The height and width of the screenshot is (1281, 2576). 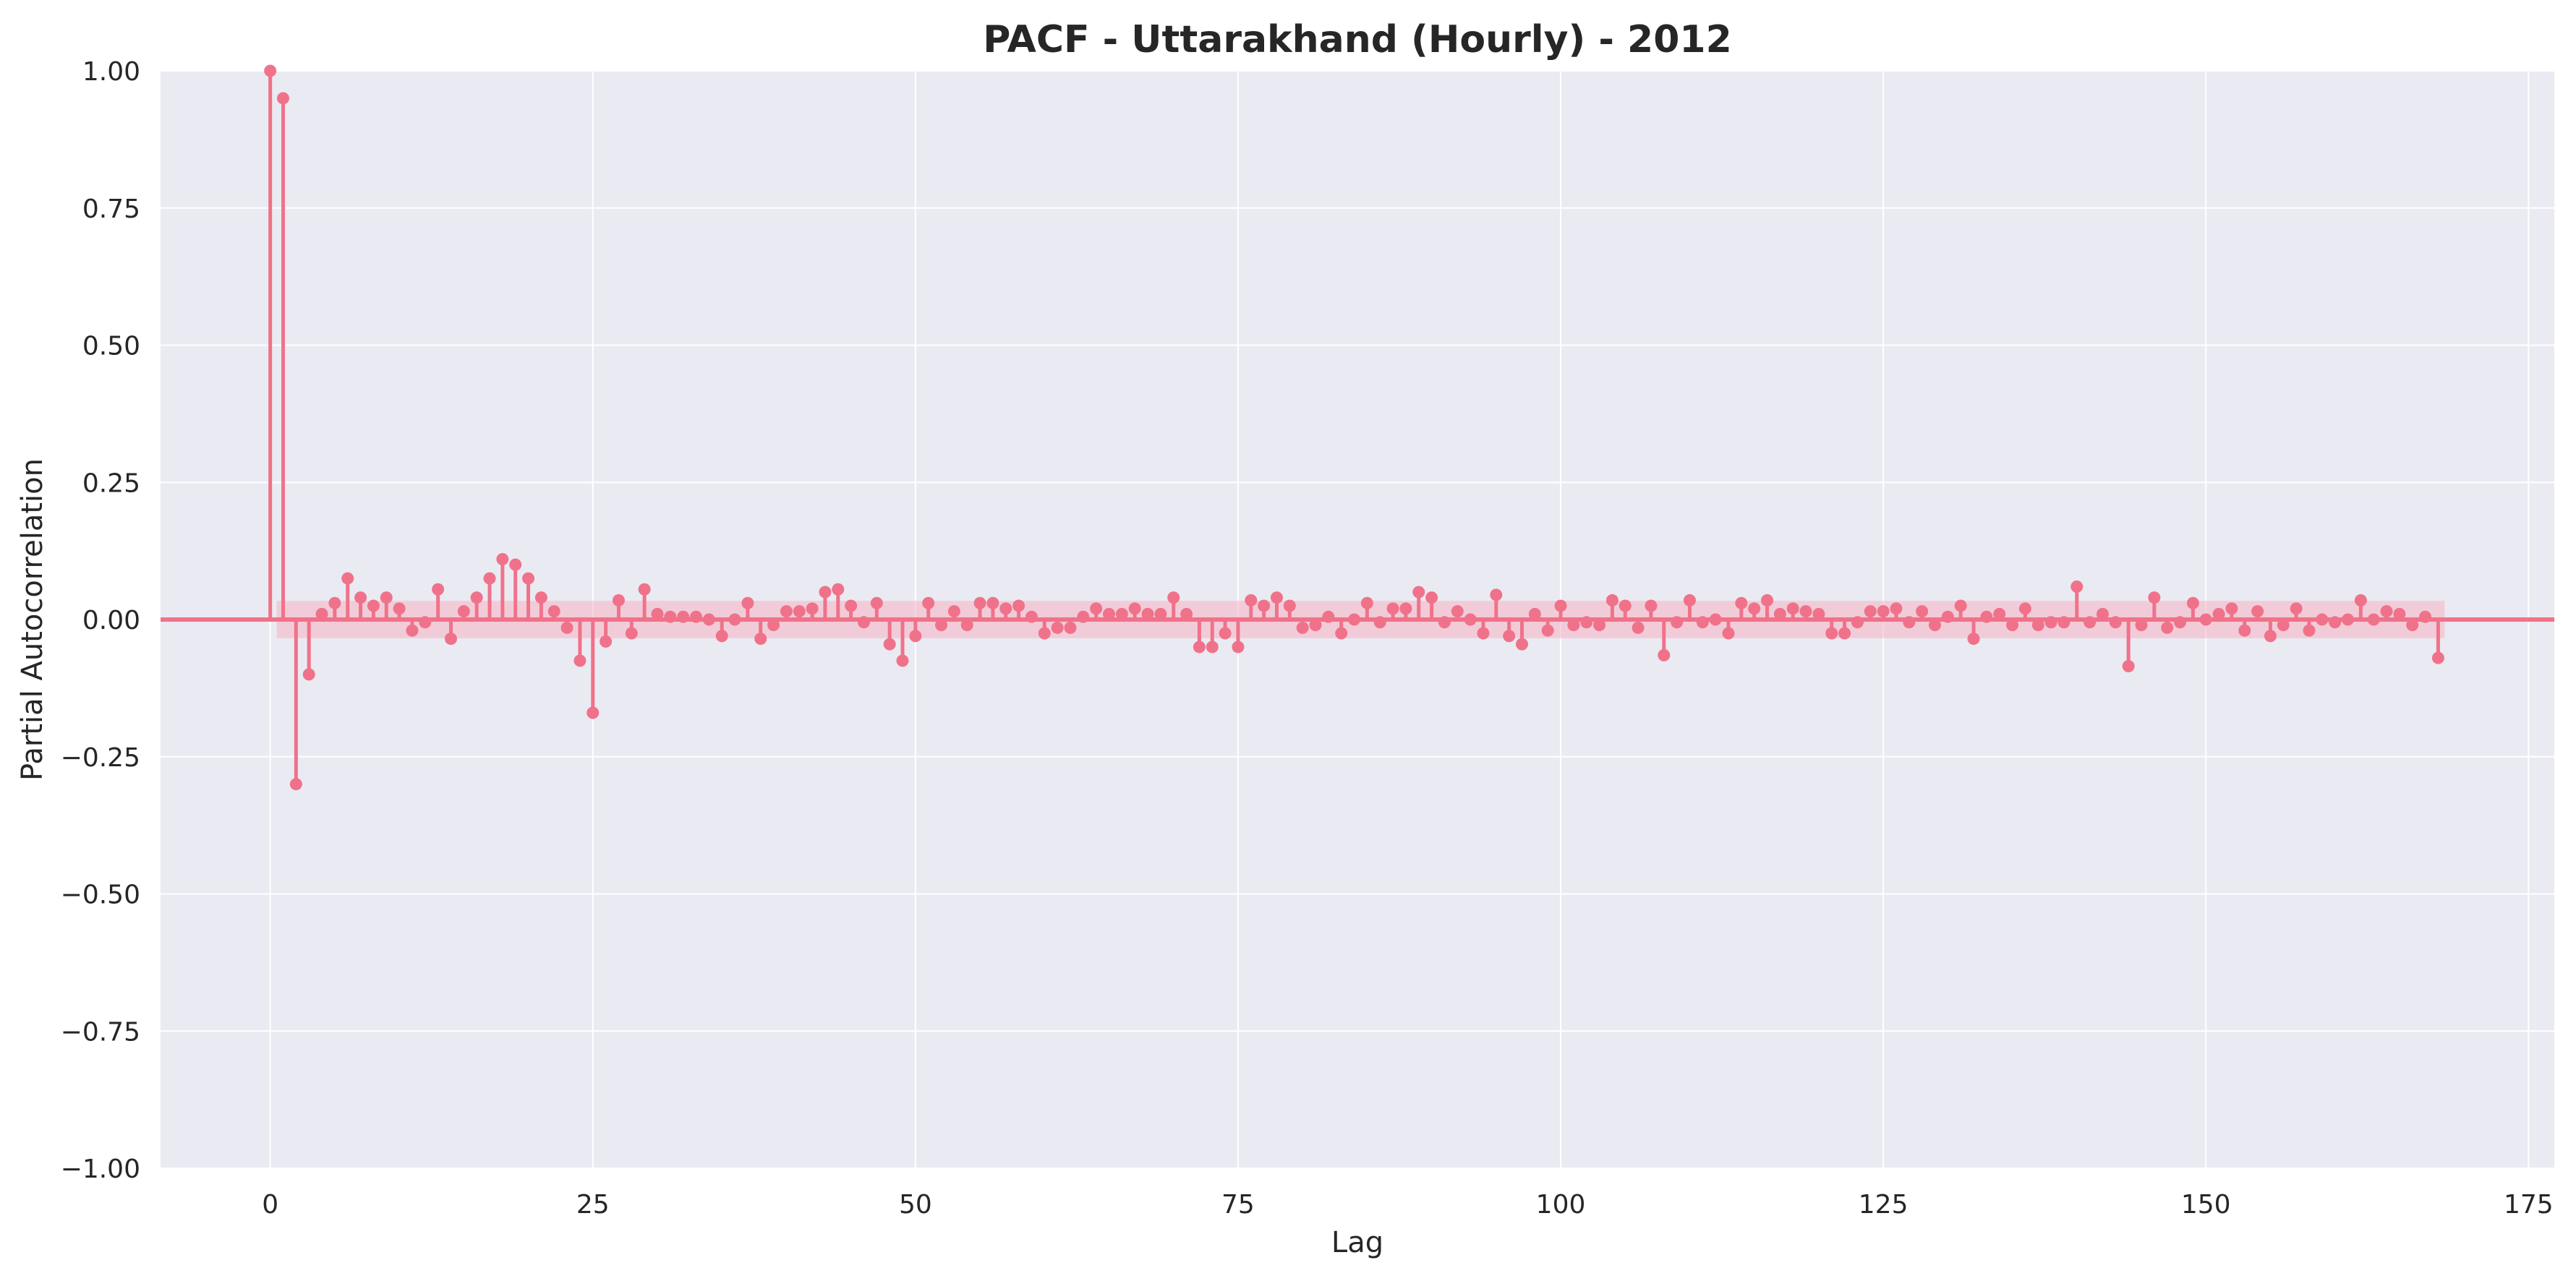 What do you see at coordinates (111, 620) in the screenshot?
I see `y-tick-label: 0.00` at bounding box center [111, 620].